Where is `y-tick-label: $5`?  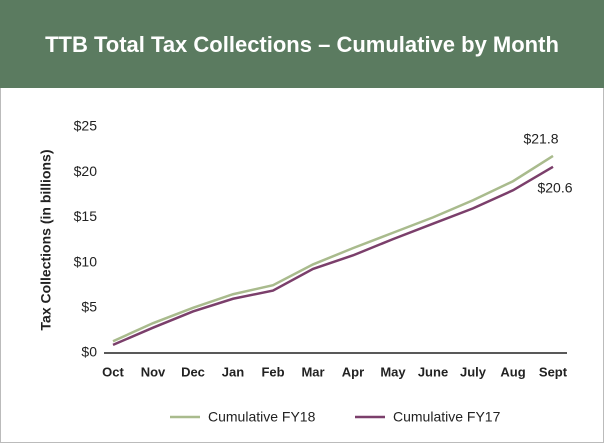 y-tick-label: $5 is located at coordinates (89, 307).